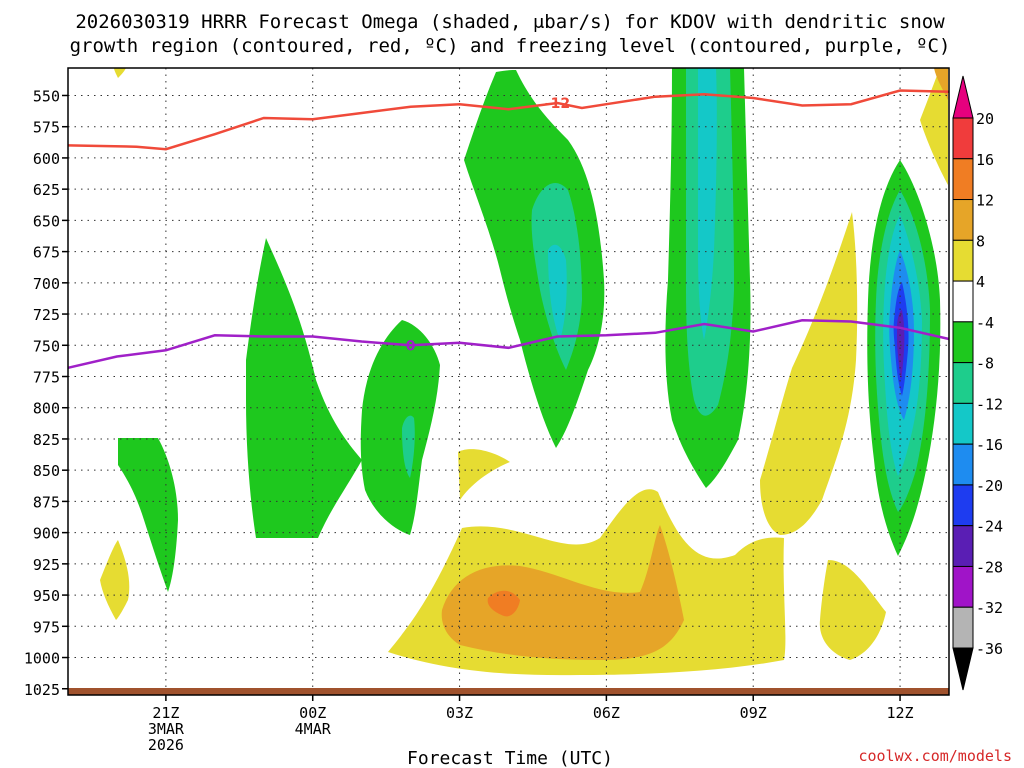  What do you see at coordinates (46, 284) in the screenshot?
I see `y-tick-label-700: 700` at bounding box center [46, 284].